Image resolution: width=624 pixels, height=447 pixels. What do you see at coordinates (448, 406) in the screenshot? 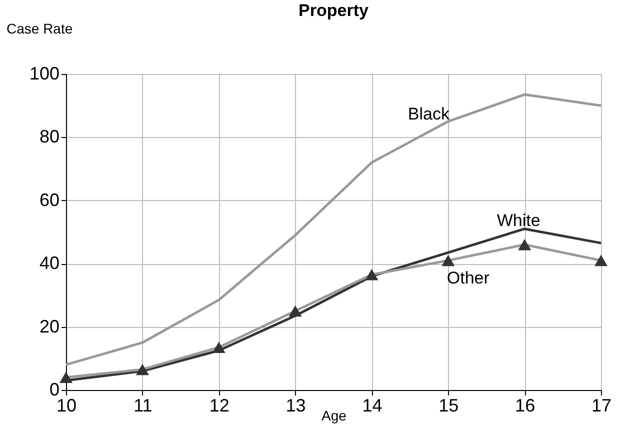
I see `x-tick-label: 15` at bounding box center [448, 406].